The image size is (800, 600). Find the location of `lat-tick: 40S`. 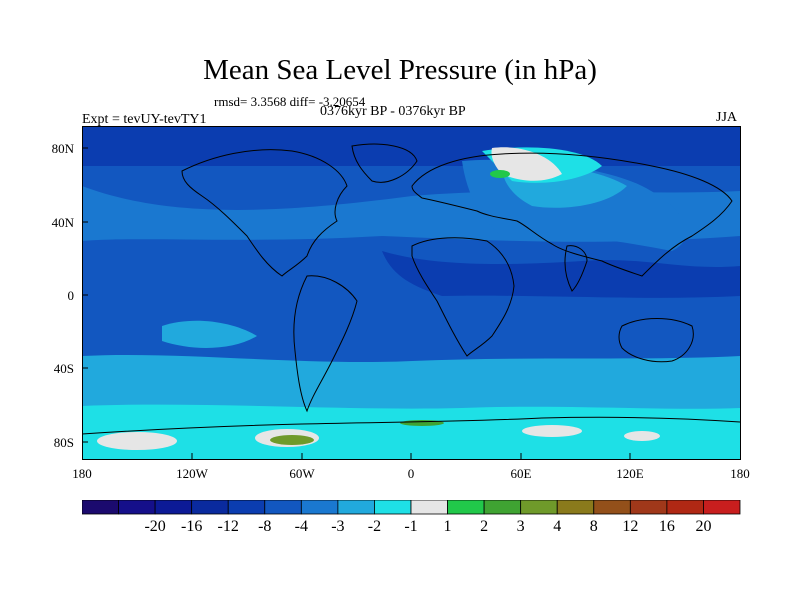

lat-tick: 40S is located at coordinates (63, 368).